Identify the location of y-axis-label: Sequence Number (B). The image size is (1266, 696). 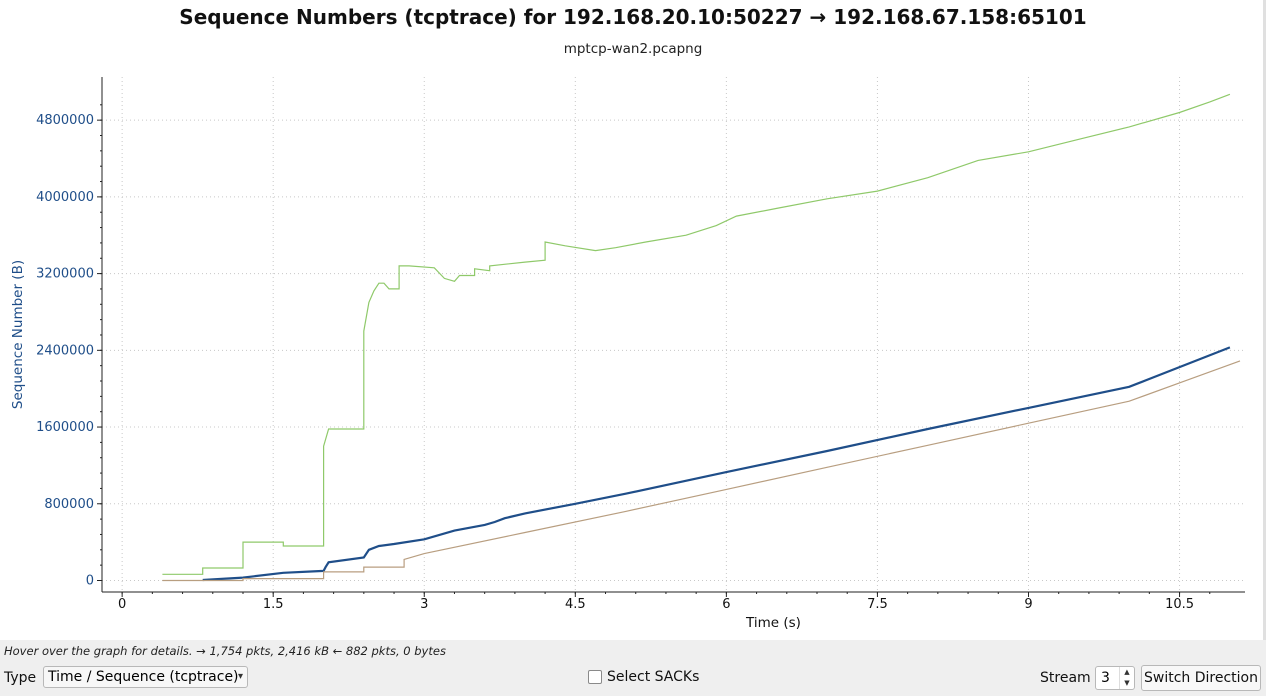
(18, 334).